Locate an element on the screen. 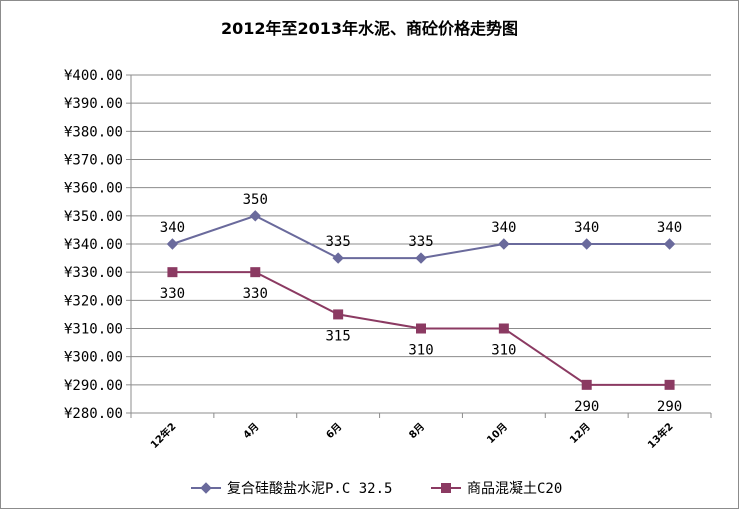 This screenshot has height=509, width=739. y-tick-label: ¥340.00 is located at coordinates (93, 245).